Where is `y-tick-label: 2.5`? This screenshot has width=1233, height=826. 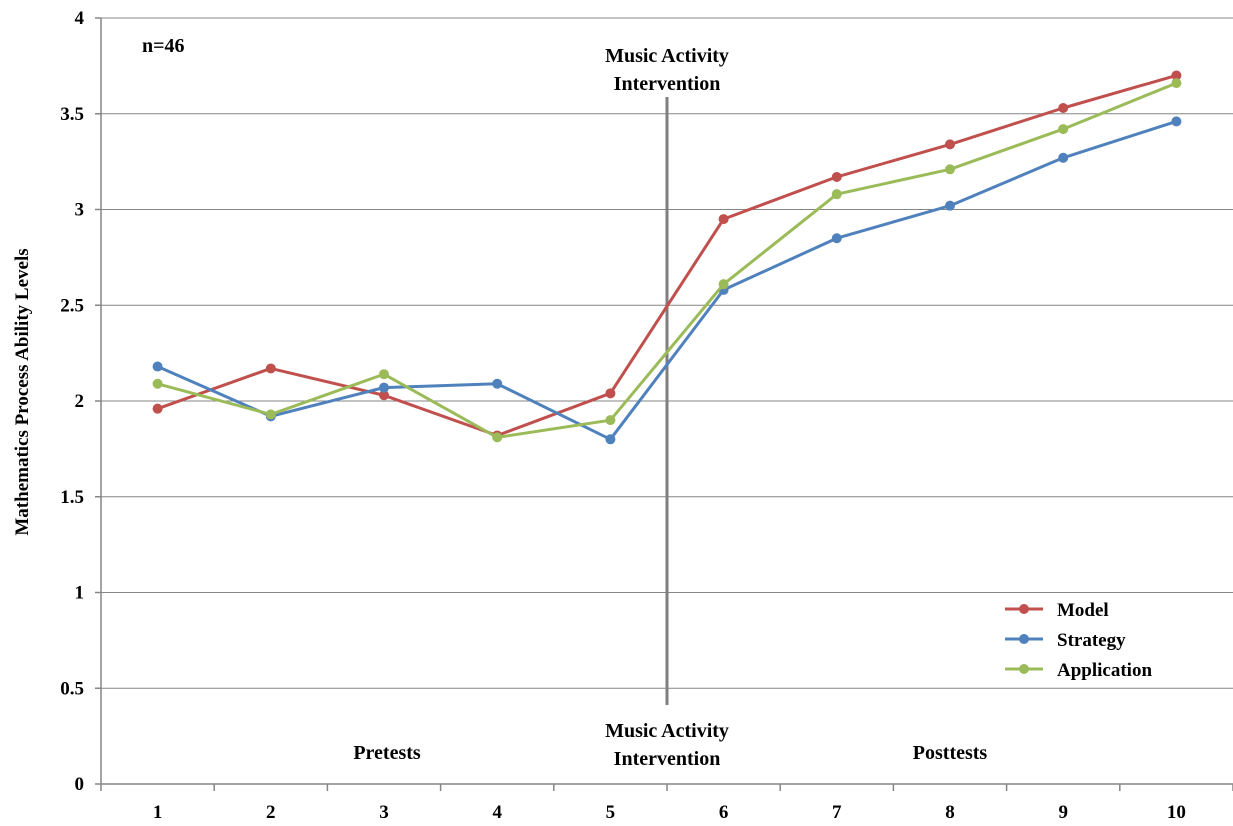
y-tick-label: 2.5 is located at coordinates (72, 305).